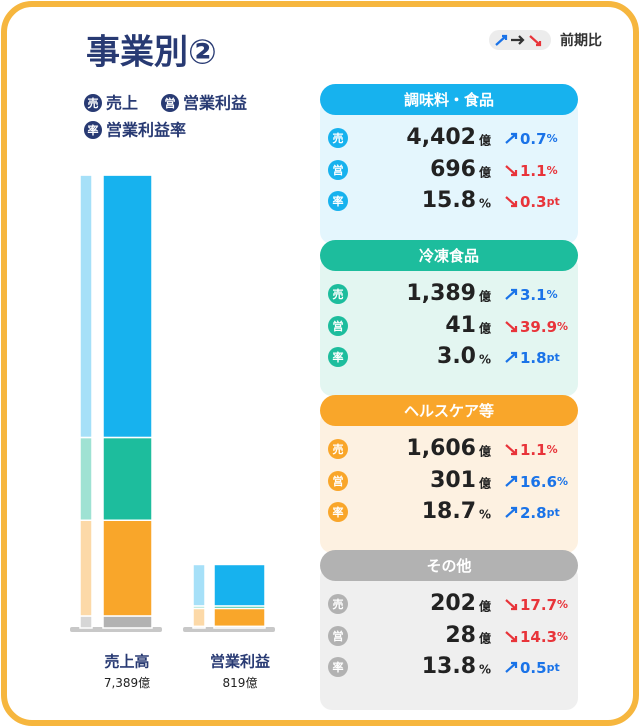 Image resolution: width=640 pixels, height=727 pixels. What do you see at coordinates (533, 171) in the screenshot?
I see `change-value: 1.1` at bounding box center [533, 171].